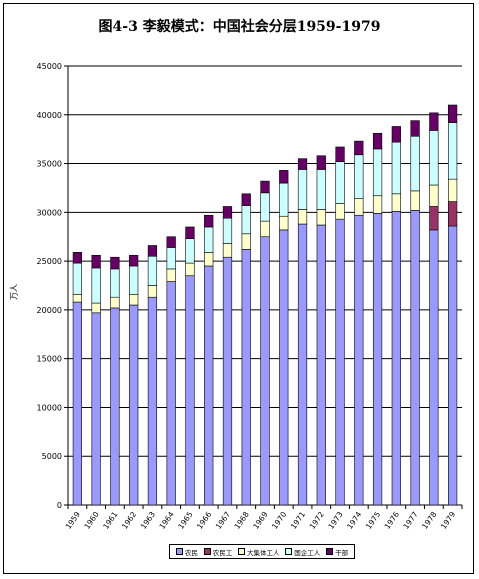 Image resolution: width=479 pixels, height=579 pixels. Describe the element at coordinates (448, 520) in the screenshot. I see `x-tick-label: 1979` at that location.